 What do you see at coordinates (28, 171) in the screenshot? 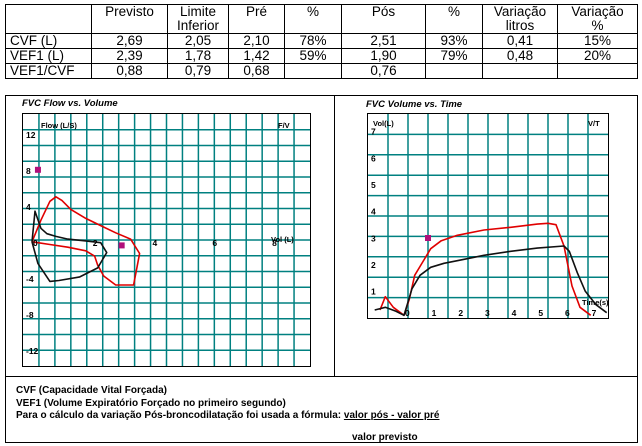
I see `y-tick-label: 8` at bounding box center [28, 171].